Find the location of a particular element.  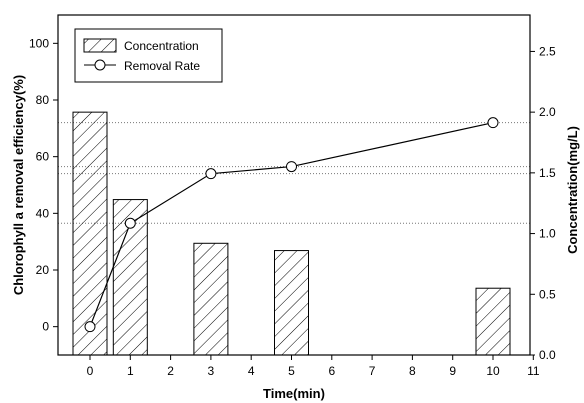

left-y-axis-ticks: 0 20 40 60 80 100 is located at coordinates (43, 185).